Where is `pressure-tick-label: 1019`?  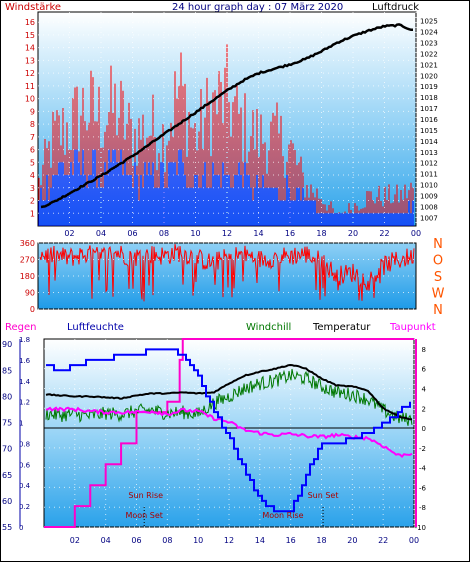
pressure-tick-label: 1019 is located at coordinates (429, 87).